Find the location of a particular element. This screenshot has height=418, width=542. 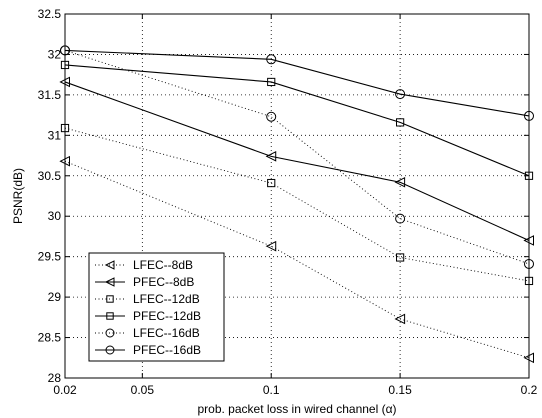

y-tick-label: 32.5 is located at coordinates (50, 14).